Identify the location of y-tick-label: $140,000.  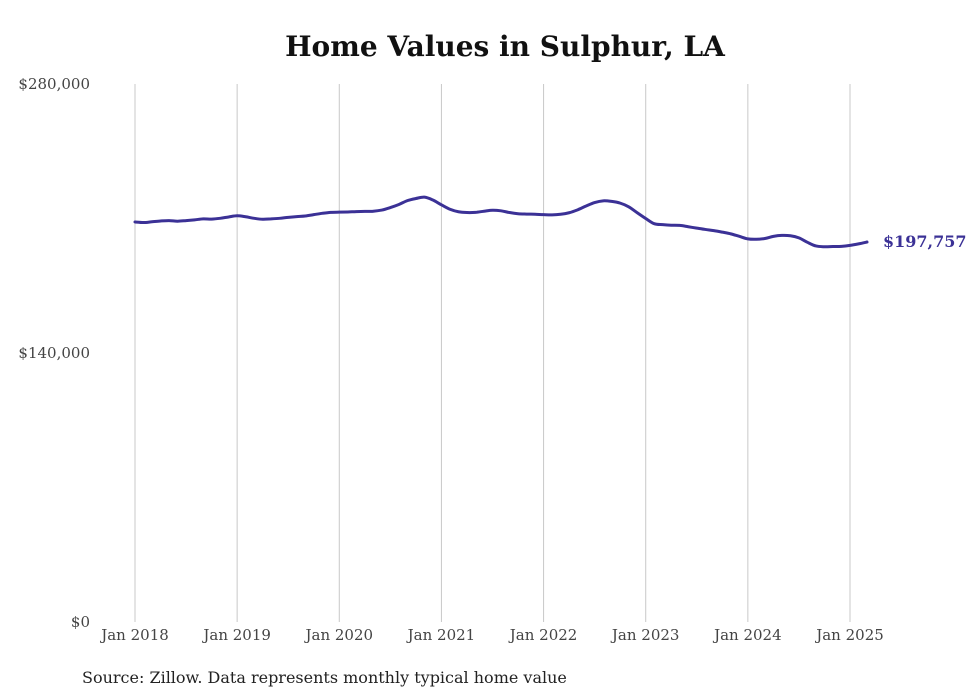
(54, 353).